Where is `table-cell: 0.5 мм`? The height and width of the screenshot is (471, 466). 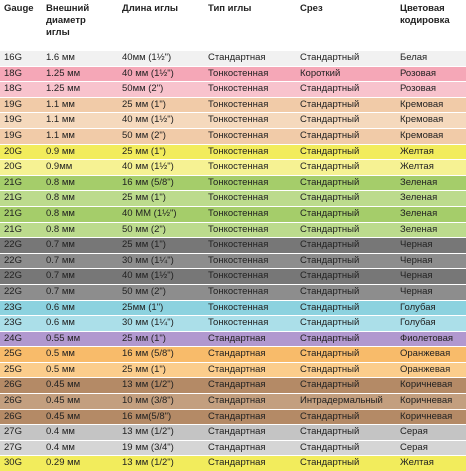 table-cell: 0.5 мм is located at coordinates (80, 355).